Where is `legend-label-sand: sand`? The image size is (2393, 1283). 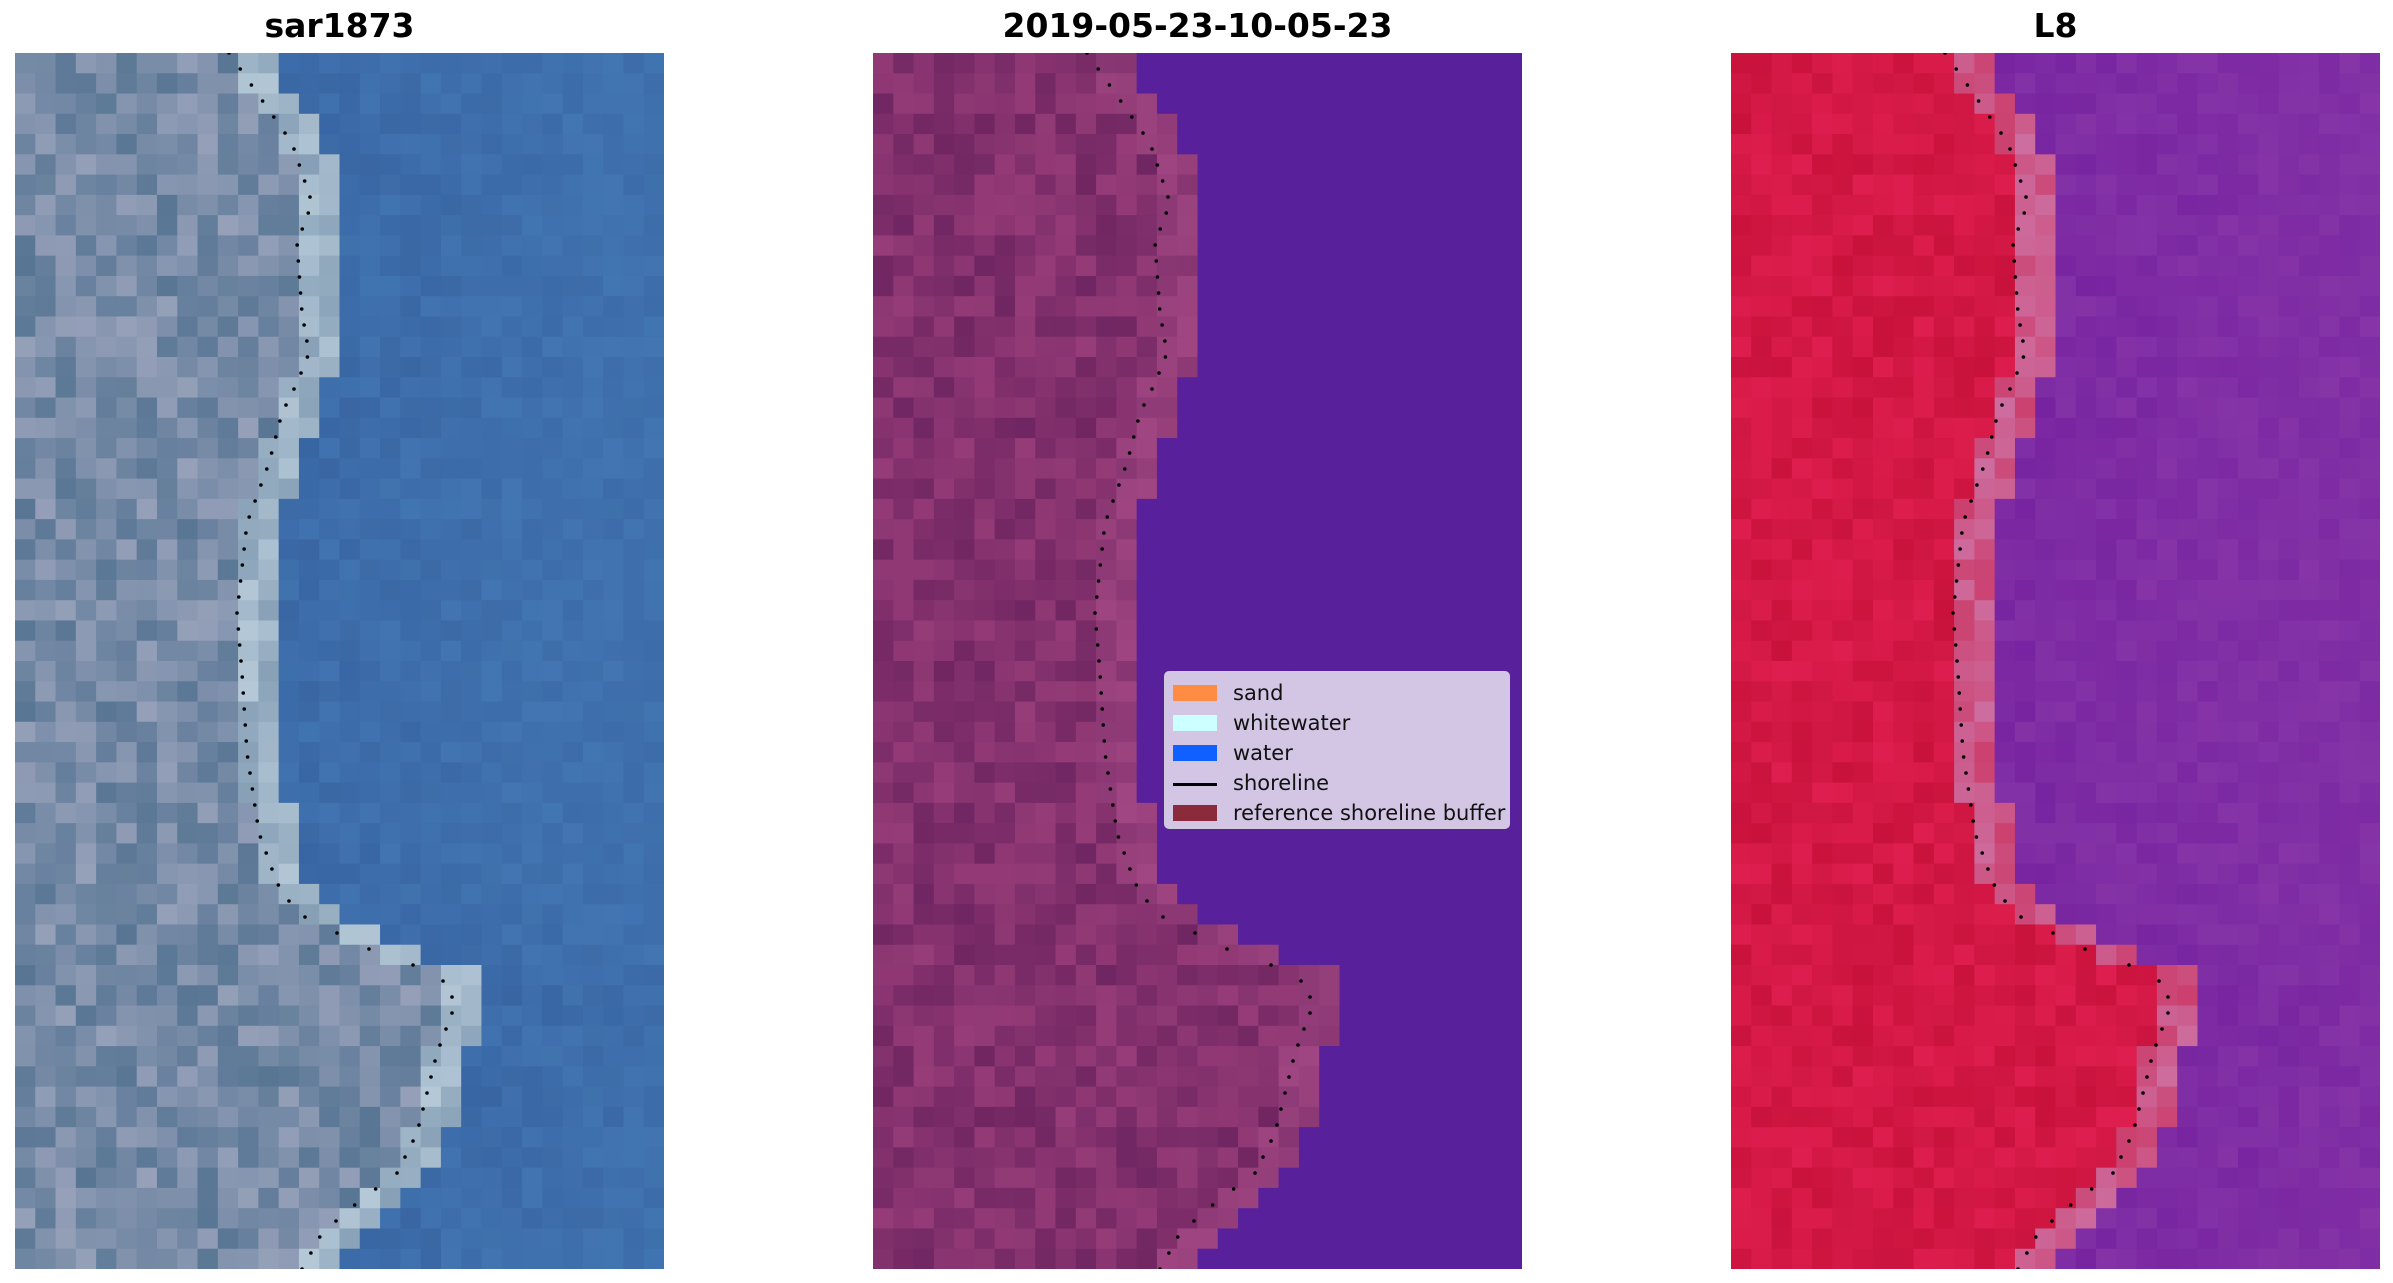 legend-label-sand: sand is located at coordinates (1258, 693).